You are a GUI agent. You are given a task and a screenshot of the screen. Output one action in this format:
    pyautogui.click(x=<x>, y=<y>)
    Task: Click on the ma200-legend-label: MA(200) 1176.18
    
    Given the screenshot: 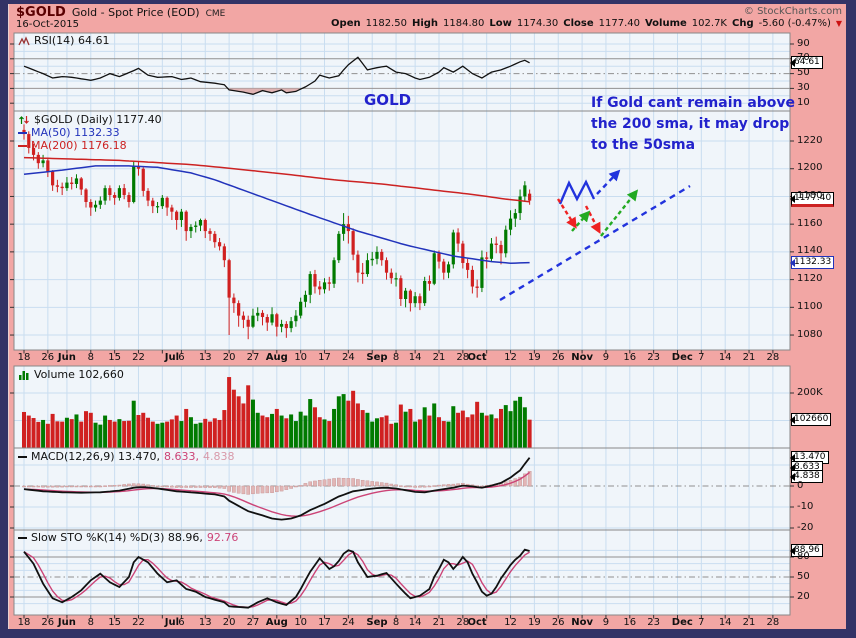 What is the action you would take?
    pyautogui.click(x=79, y=145)
    